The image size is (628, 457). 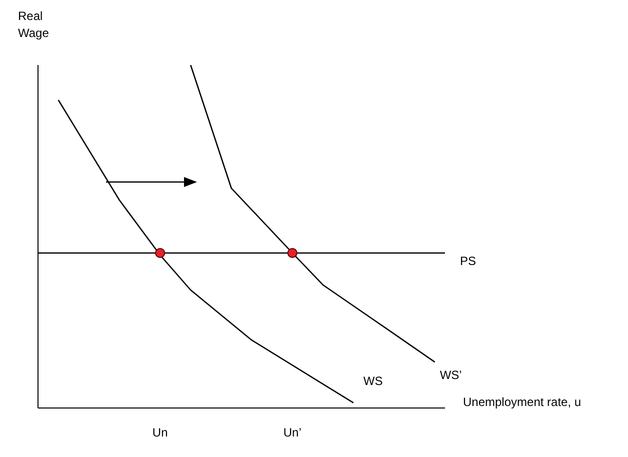 What do you see at coordinates (292, 433) in the screenshot?
I see `x-tick-label: Un’` at bounding box center [292, 433].